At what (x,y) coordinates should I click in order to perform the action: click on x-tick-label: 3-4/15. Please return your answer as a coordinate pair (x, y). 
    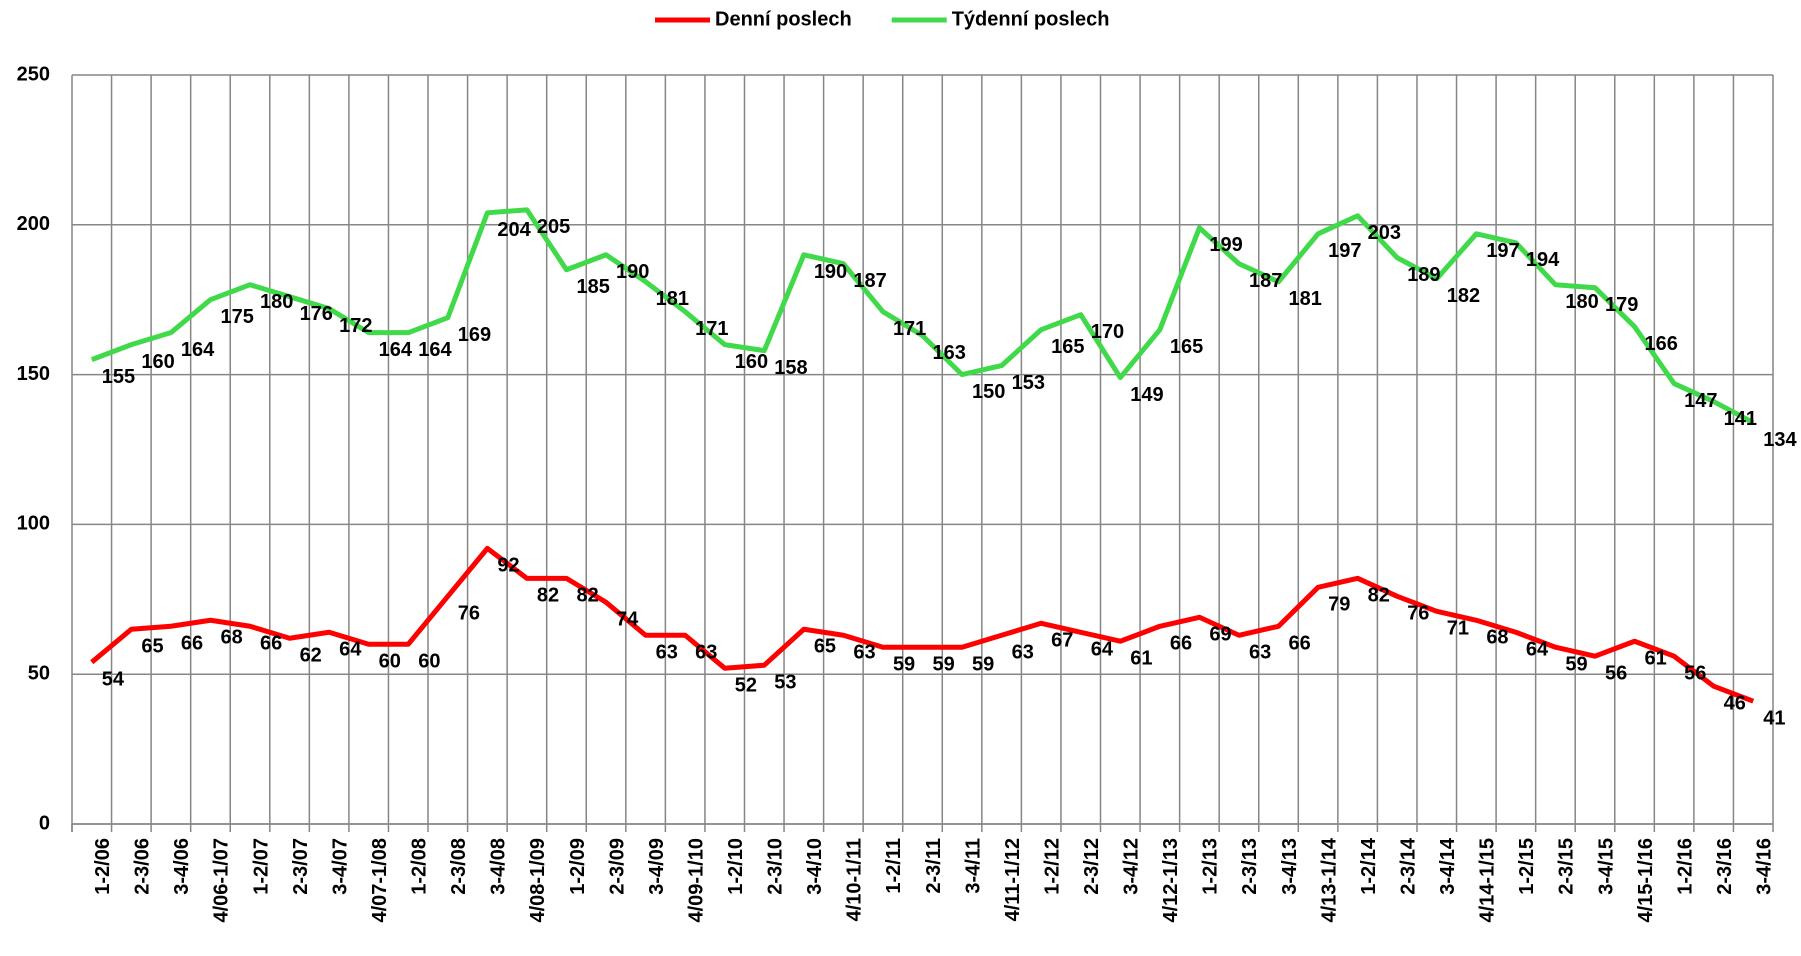
    Looking at the image, I should click on (1606, 866).